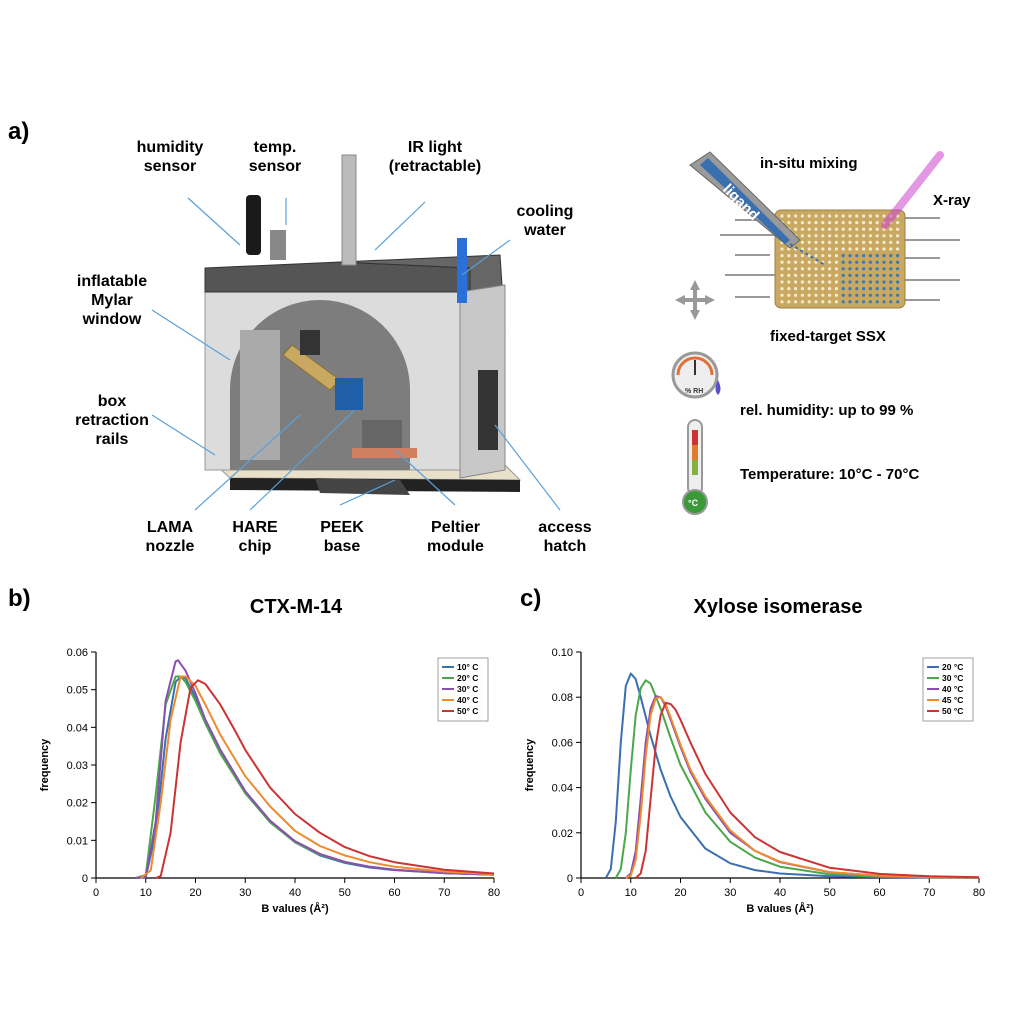  What do you see at coordinates (929, 893) in the screenshot?
I see `x-tick-label: 70` at bounding box center [929, 893].